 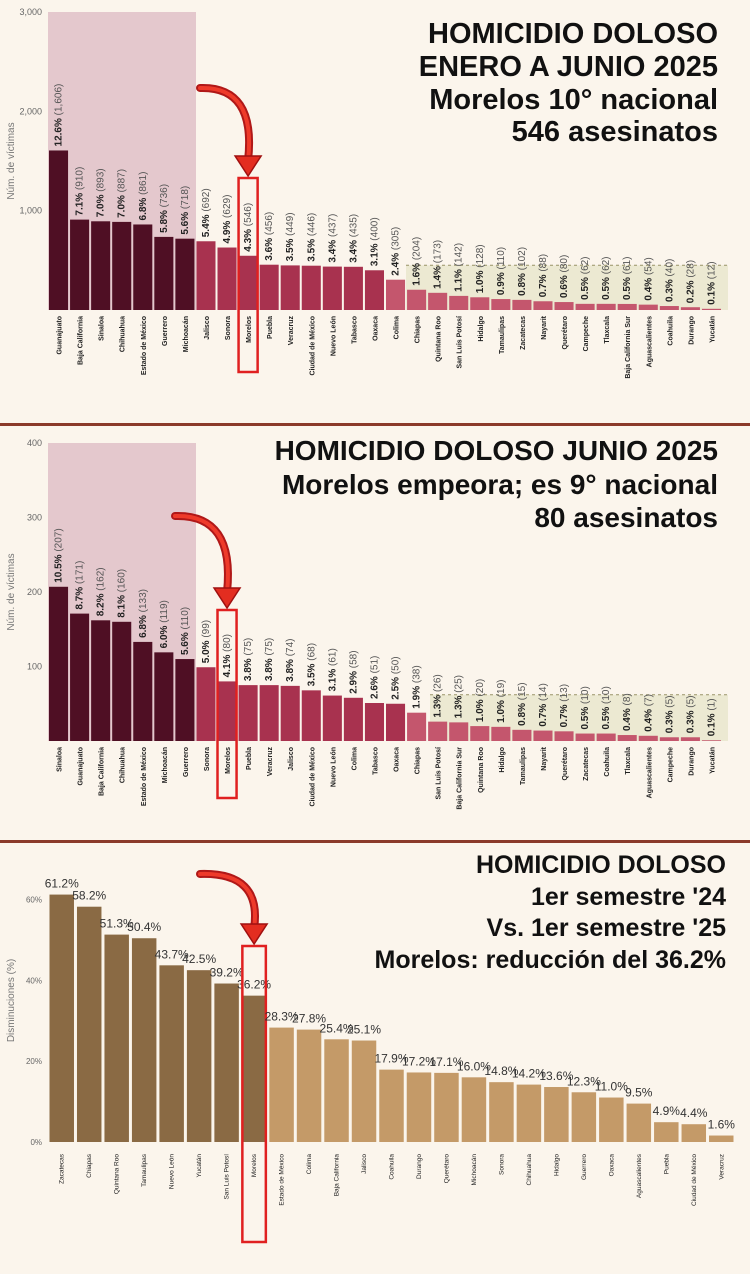 I want to click on data-label: 14.8%, so click(x=501, y=1071).